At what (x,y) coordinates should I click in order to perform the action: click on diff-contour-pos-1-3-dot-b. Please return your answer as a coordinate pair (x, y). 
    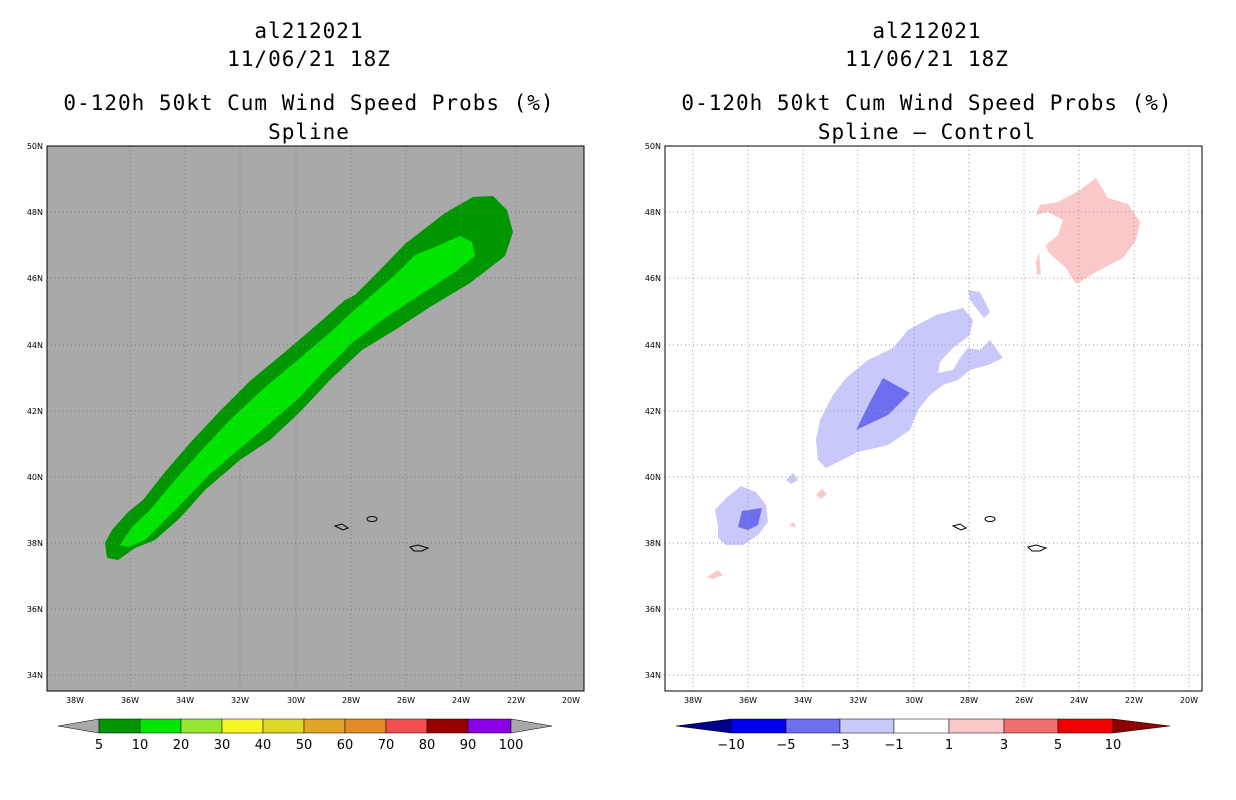
    Looking at the image, I should click on (792, 525).